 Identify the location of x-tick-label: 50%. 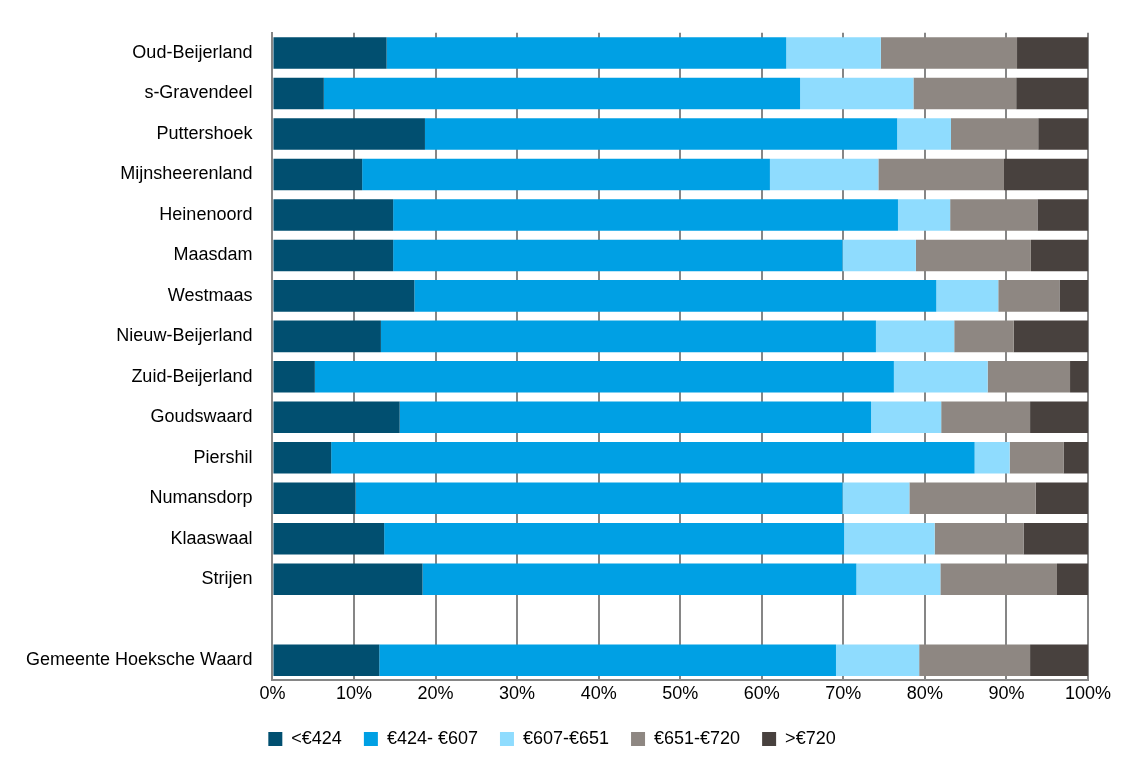
(680, 693).